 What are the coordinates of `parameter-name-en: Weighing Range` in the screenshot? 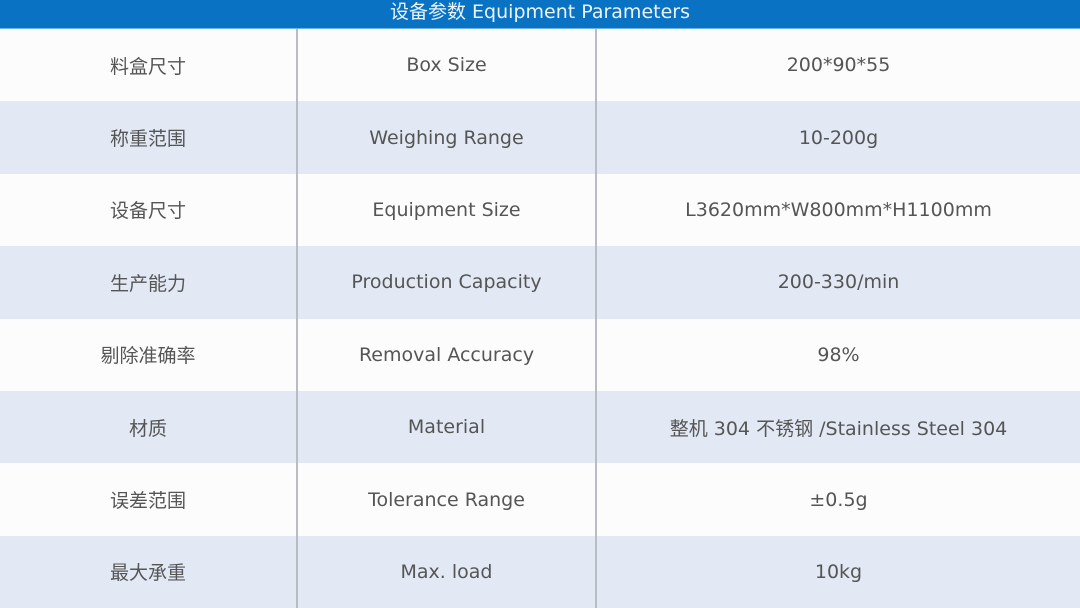 It's located at (447, 137).